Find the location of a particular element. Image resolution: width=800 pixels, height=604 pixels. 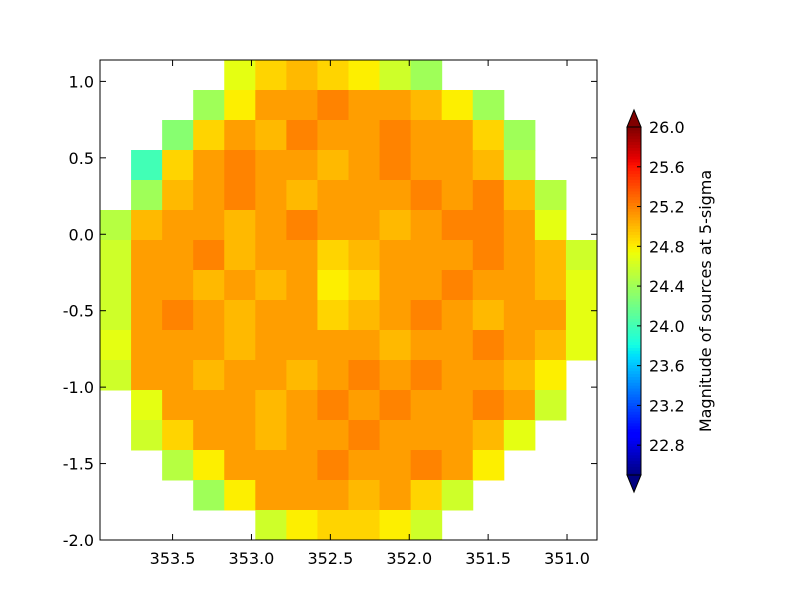

colorbar-tick-label: 24.0 is located at coordinates (667, 326).